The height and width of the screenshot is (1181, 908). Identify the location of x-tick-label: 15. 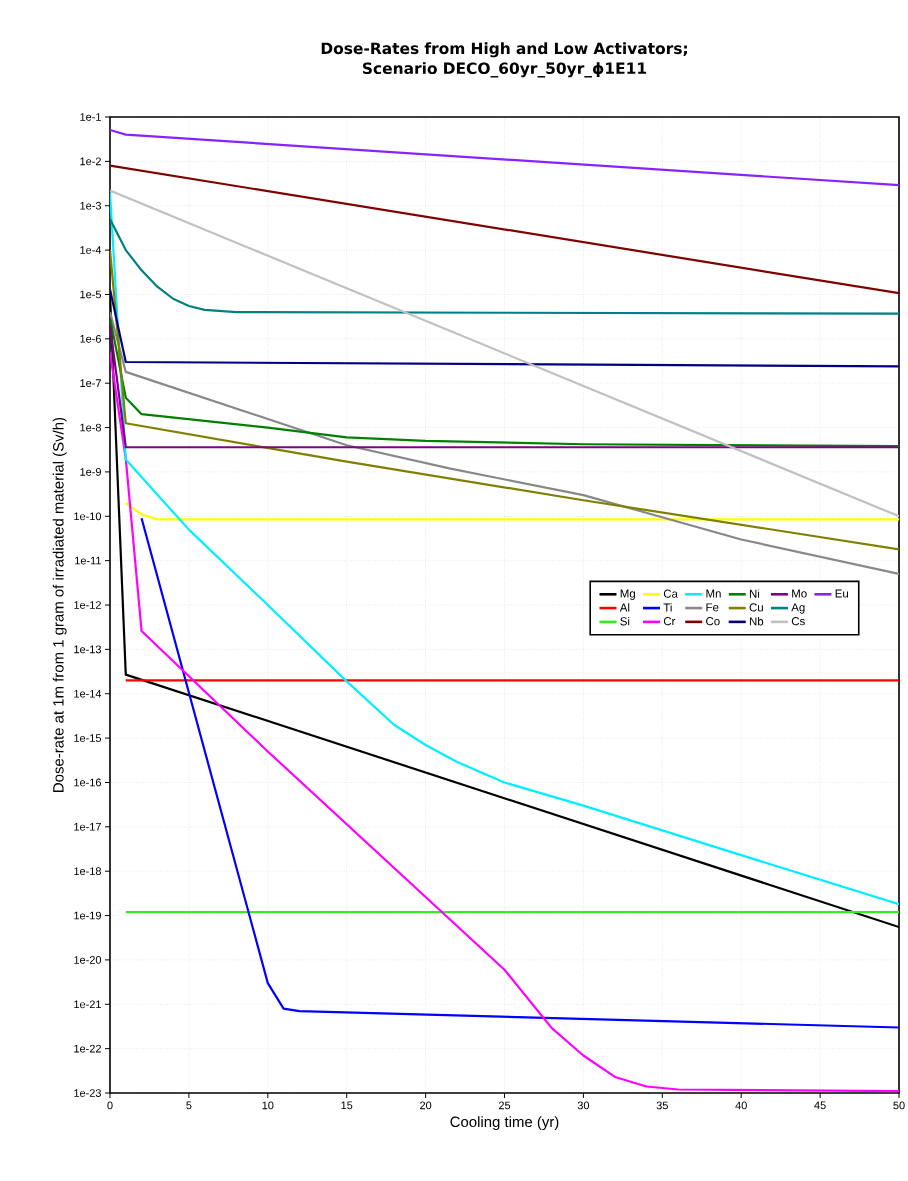
(347, 1105).